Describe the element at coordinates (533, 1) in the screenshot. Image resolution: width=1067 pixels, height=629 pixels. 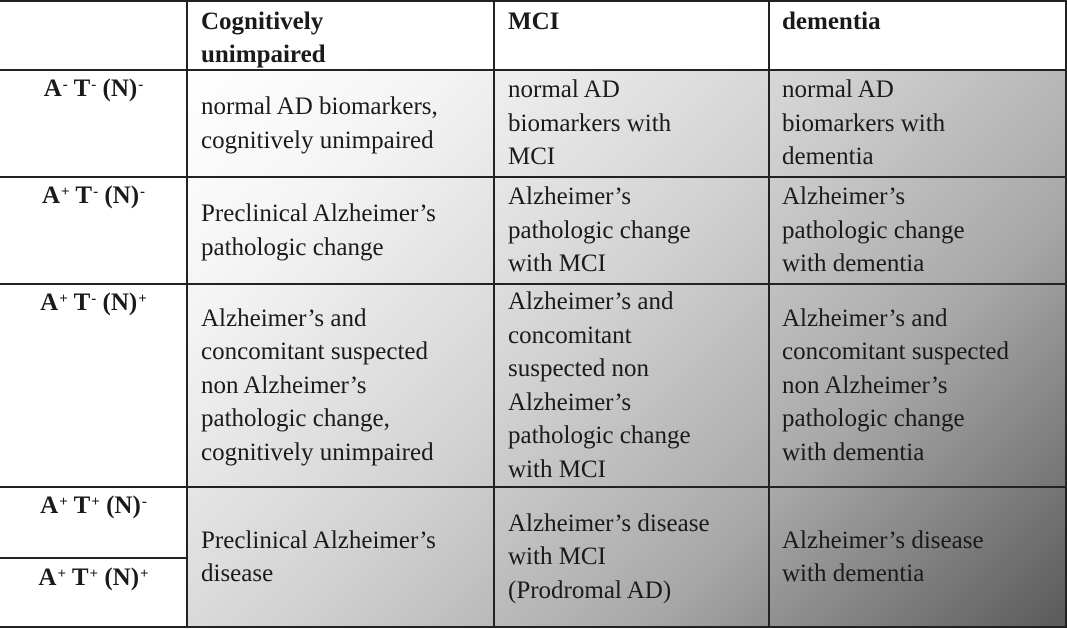
I see `table-border-top` at that location.